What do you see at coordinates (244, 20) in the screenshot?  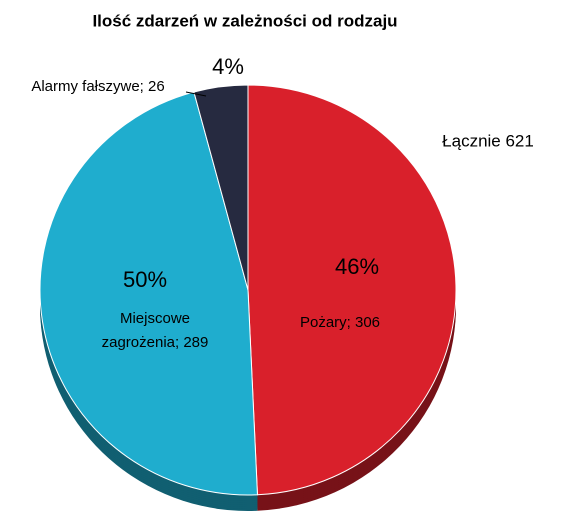 I see `chart-title: Ilość zdarzeń w zależności od rodzaju` at bounding box center [244, 20].